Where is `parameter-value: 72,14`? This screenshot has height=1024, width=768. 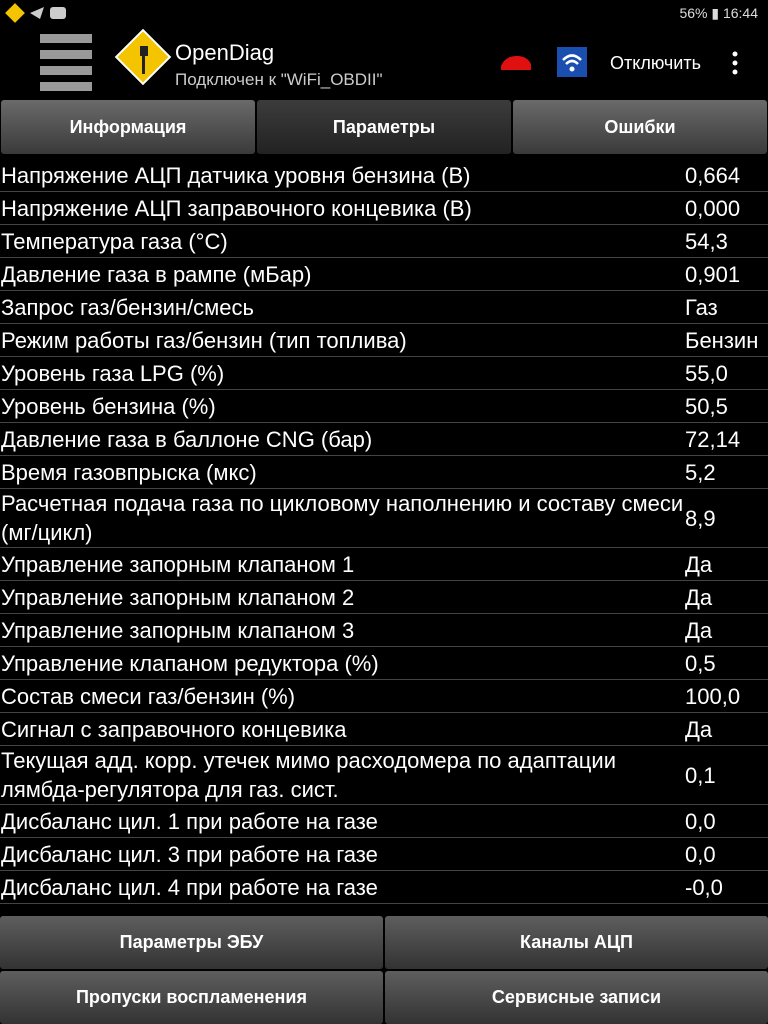
parameter-value: 72,14 is located at coordinates (713, 439).